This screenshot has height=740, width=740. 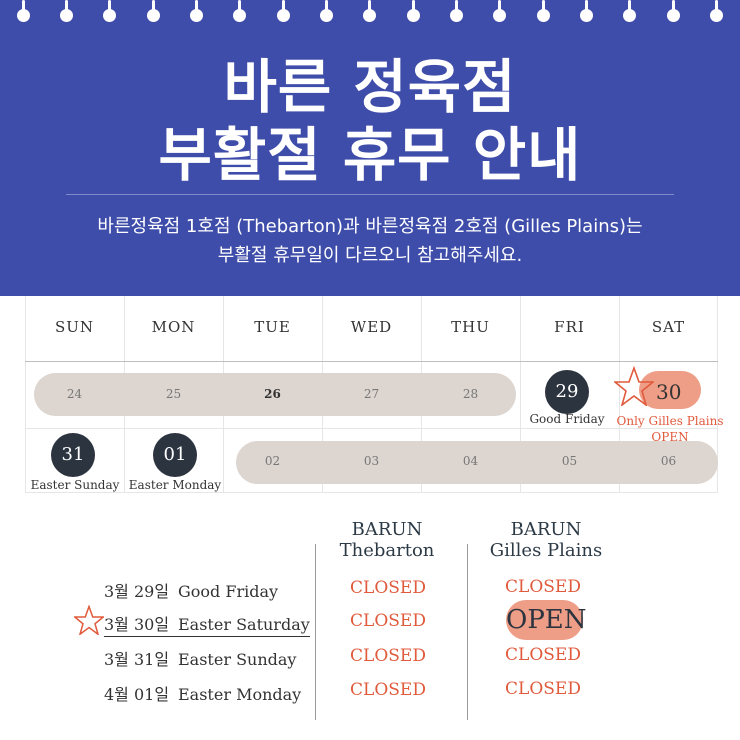 I want to click on calendar-day: 25, so click(x=173, y=394).